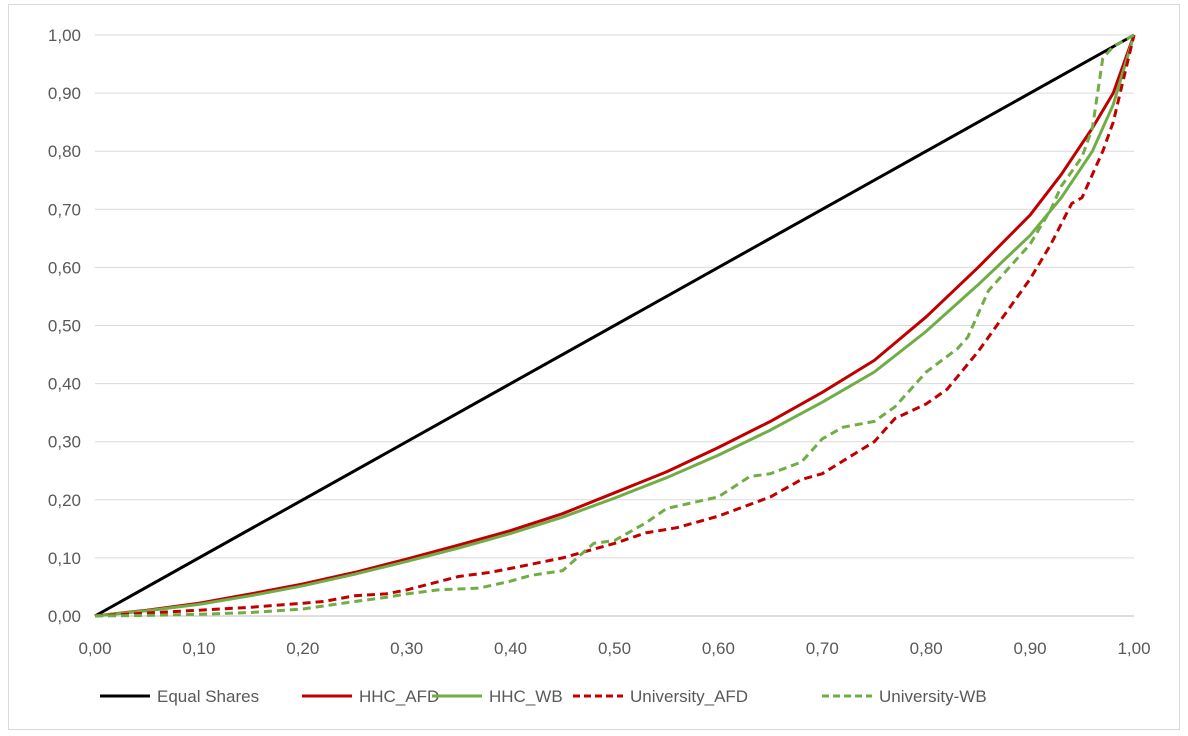 The image size is (1188, 736). Describe the element at coordinates (64, 209) in the screenshot. I see `y-tick-label: 0,70` at that location.